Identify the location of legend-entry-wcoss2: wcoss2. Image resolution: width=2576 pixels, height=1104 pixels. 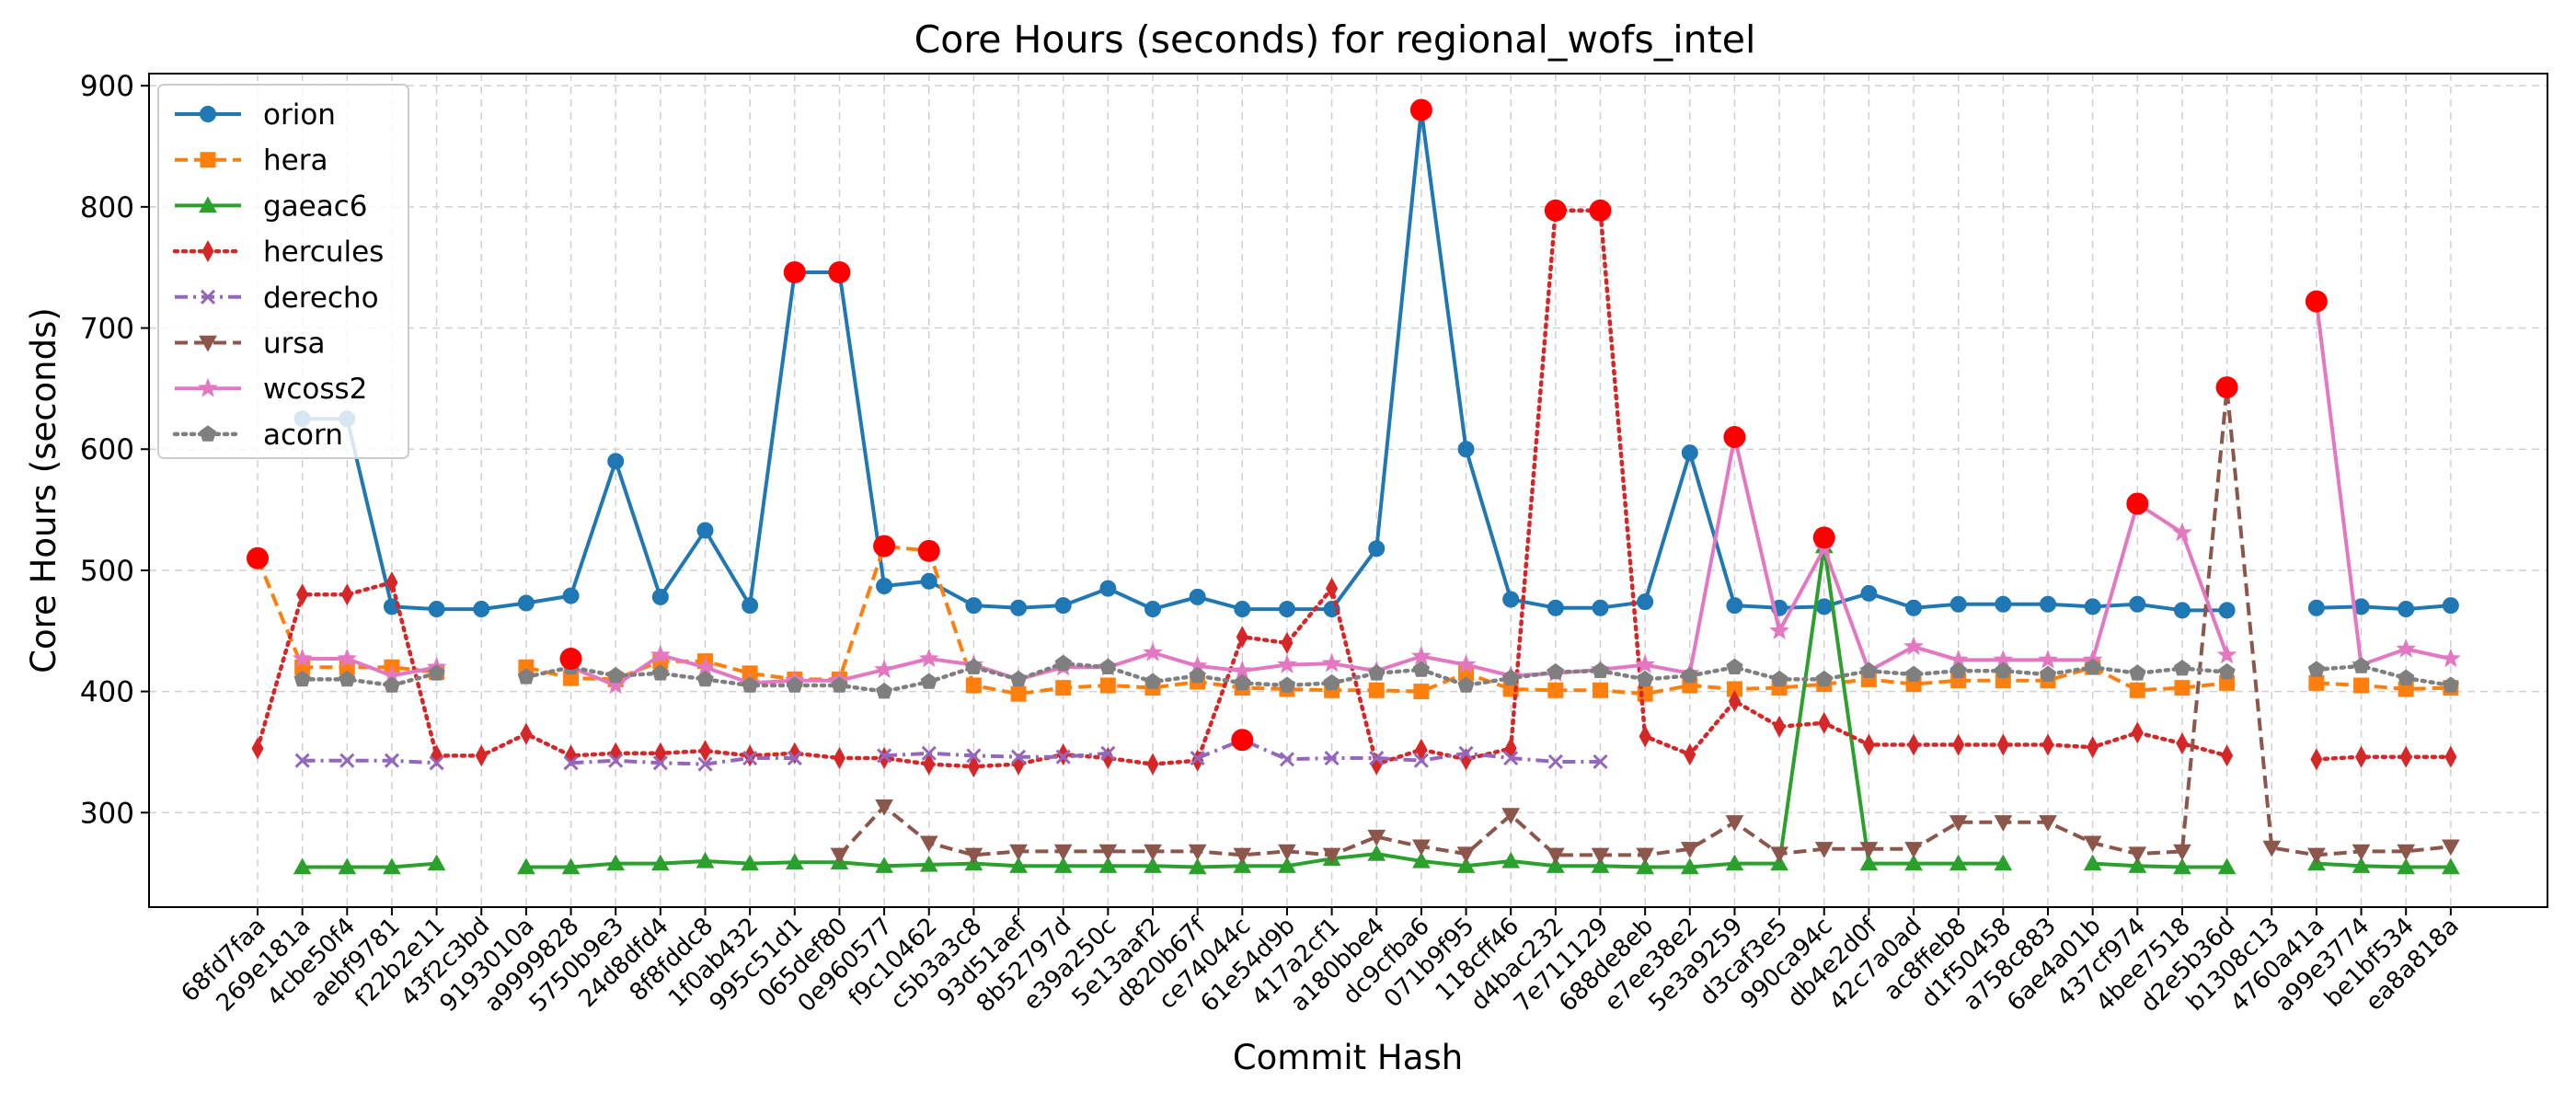
(271, 389).